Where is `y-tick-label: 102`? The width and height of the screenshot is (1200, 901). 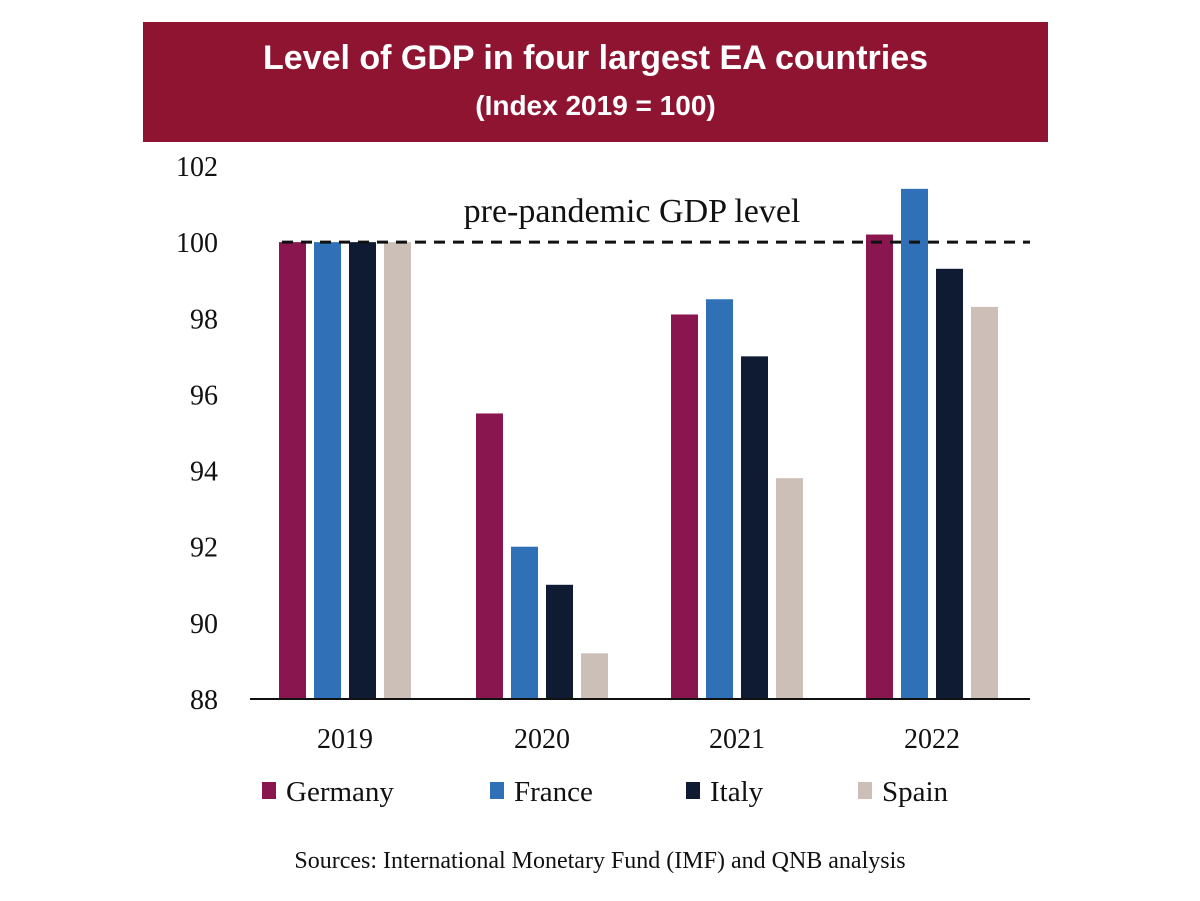 y-tick-label: 102 is located at coordinates (197, 167).